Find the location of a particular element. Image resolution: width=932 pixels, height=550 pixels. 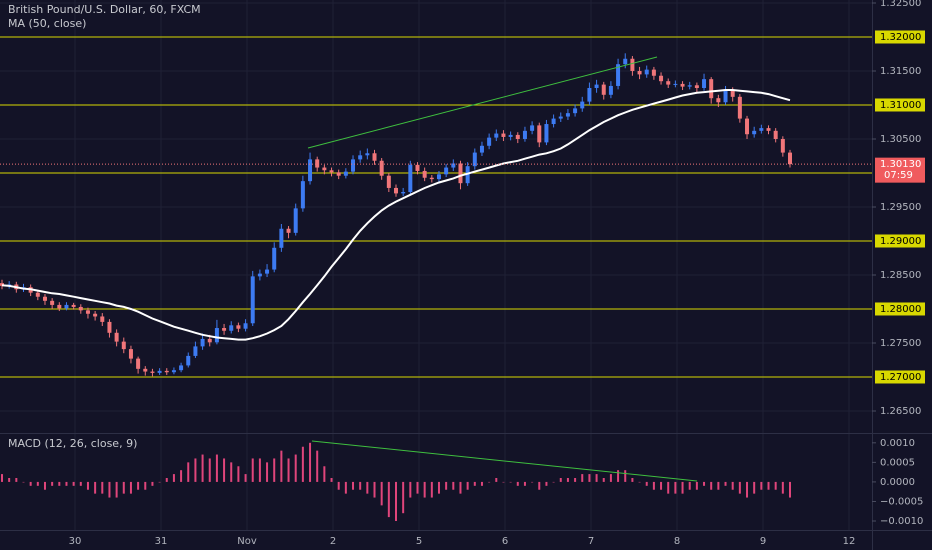

trend-line is located at coordinates (504, 461).